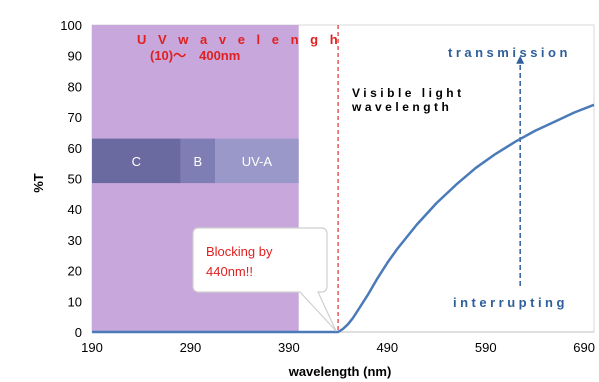 The height and width of the screenshot is (382, 599). What do you see at coordinates (75, 240) in the screenshot?
I see `y-tick-label: 30` at bounding box center [75, 240].